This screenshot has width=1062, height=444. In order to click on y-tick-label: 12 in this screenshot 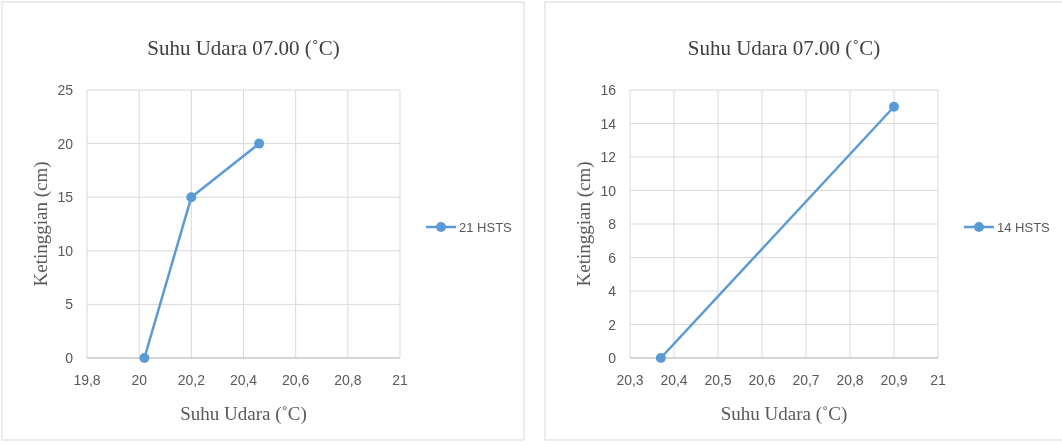, I will do `click(608, 157)`.